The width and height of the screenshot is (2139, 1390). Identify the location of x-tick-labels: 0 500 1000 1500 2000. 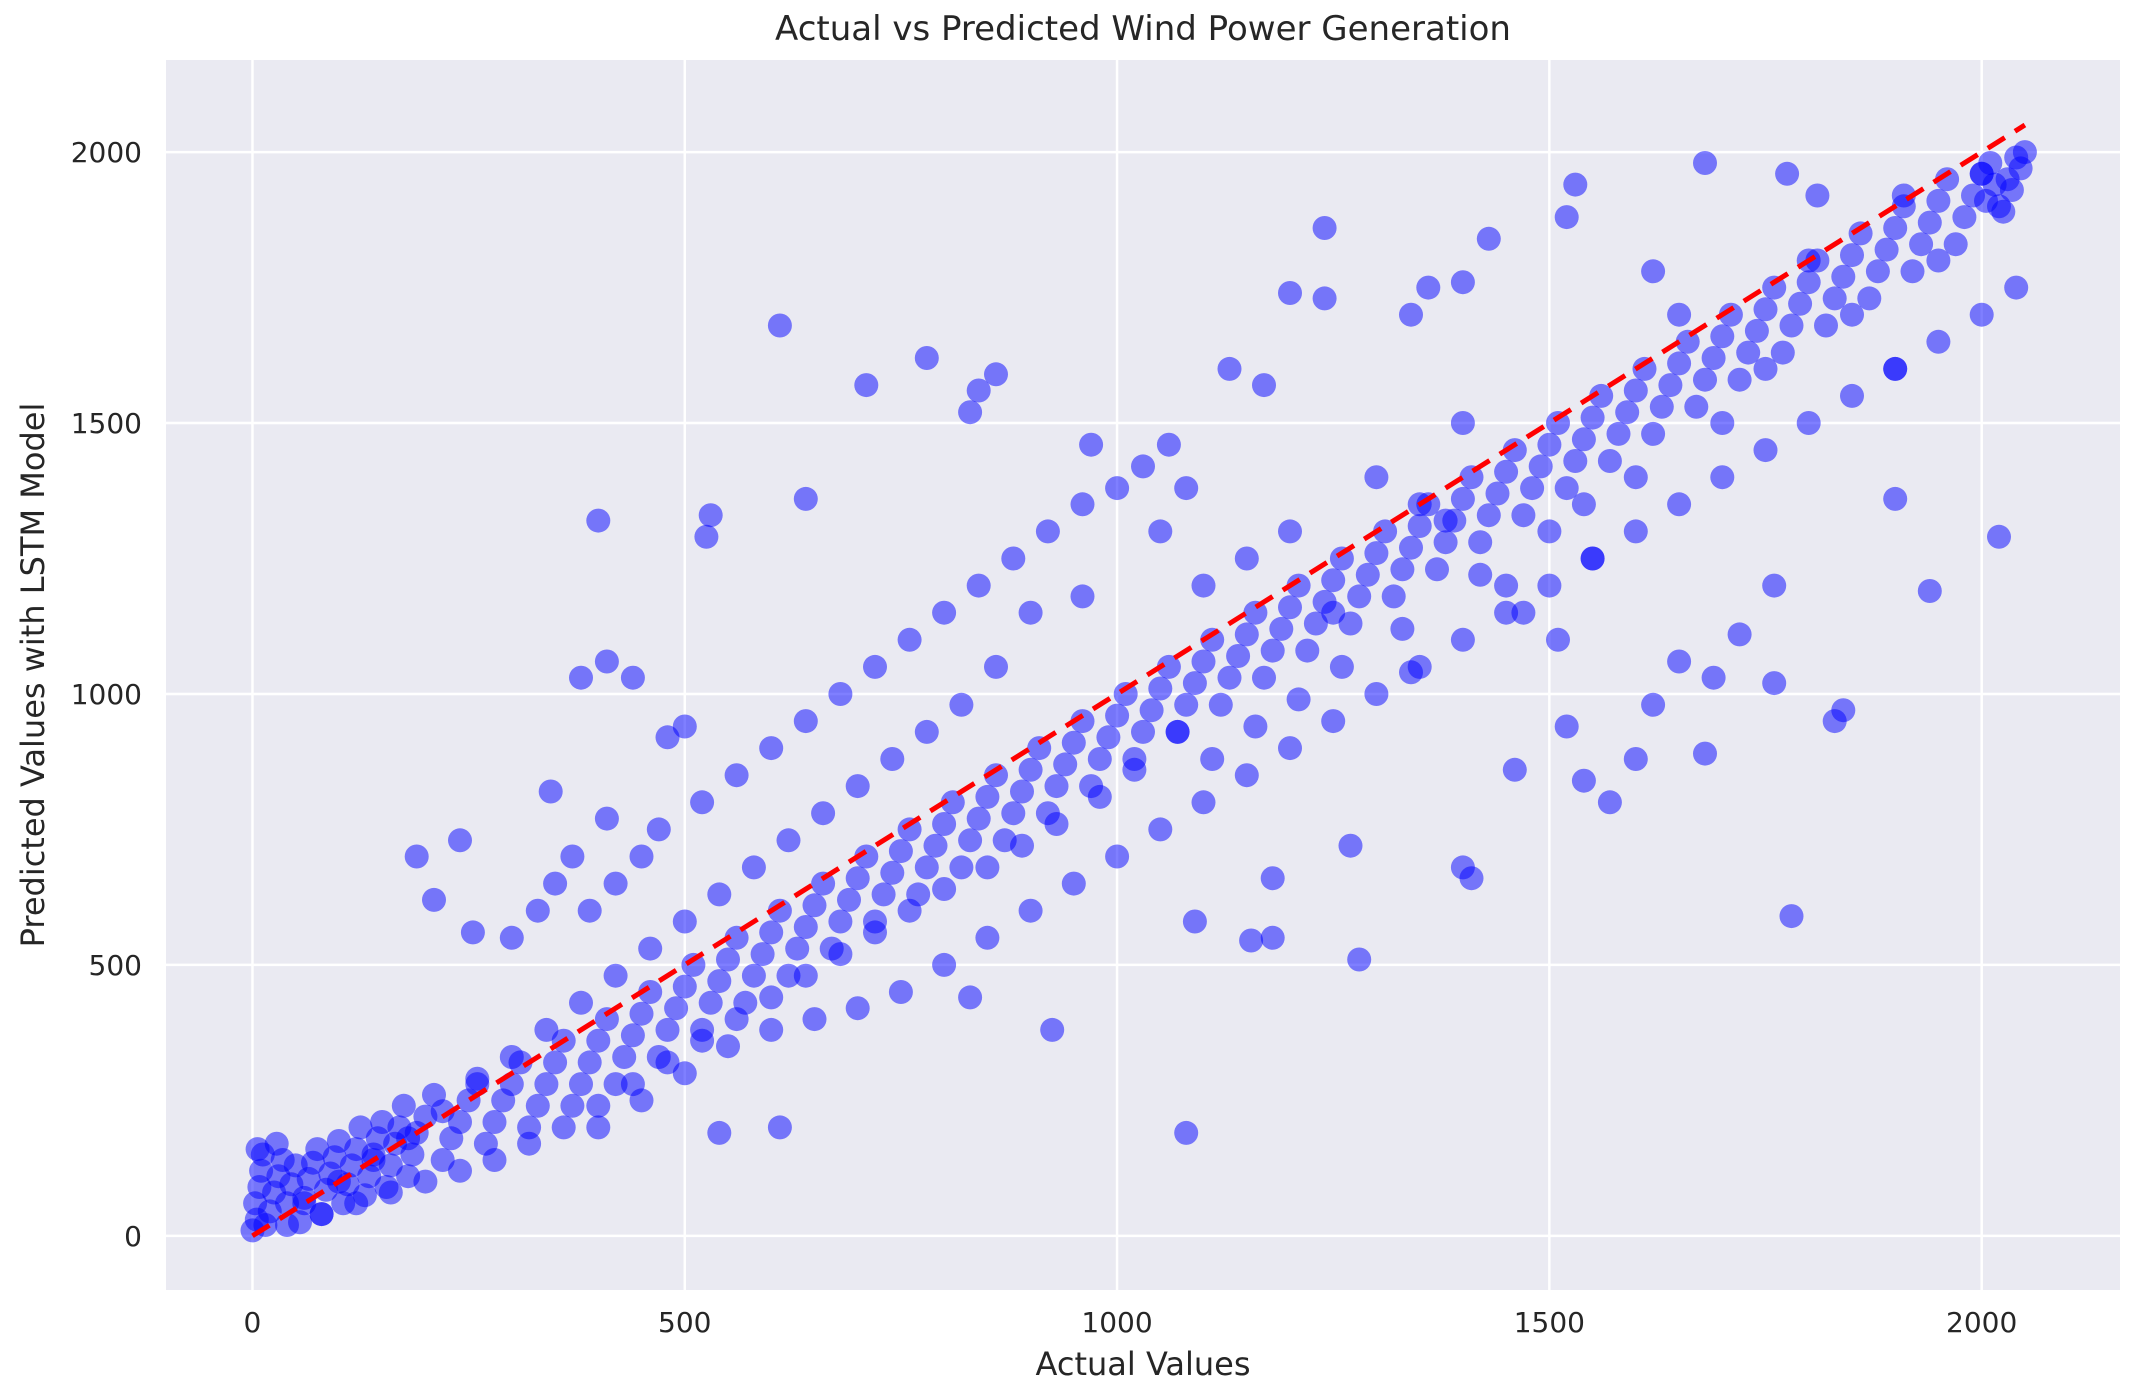
(1131, 1322).